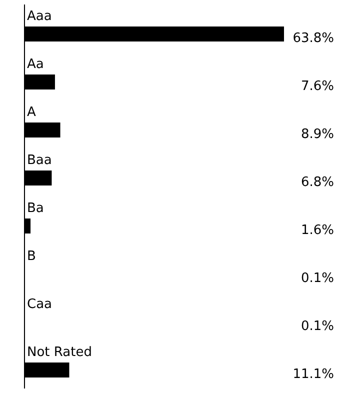 Image resolution: width=360 pixels, height=395 pixels. I want to click on y-tick-label: B, so click(31, 256).